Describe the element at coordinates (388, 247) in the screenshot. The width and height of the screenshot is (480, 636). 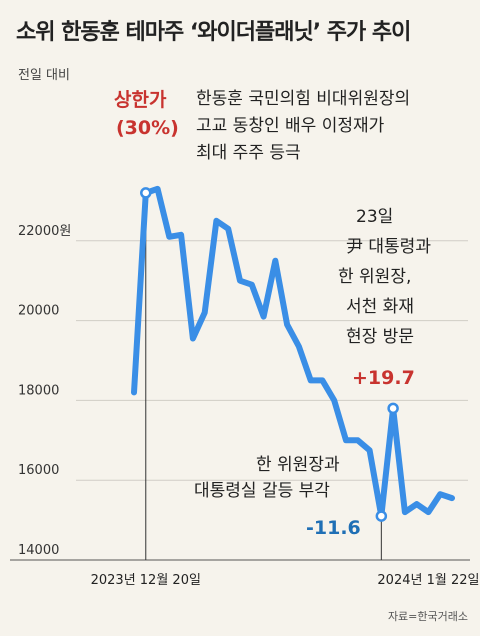
I see `annotation-1-line-1: 尹 대통령과` at that location.